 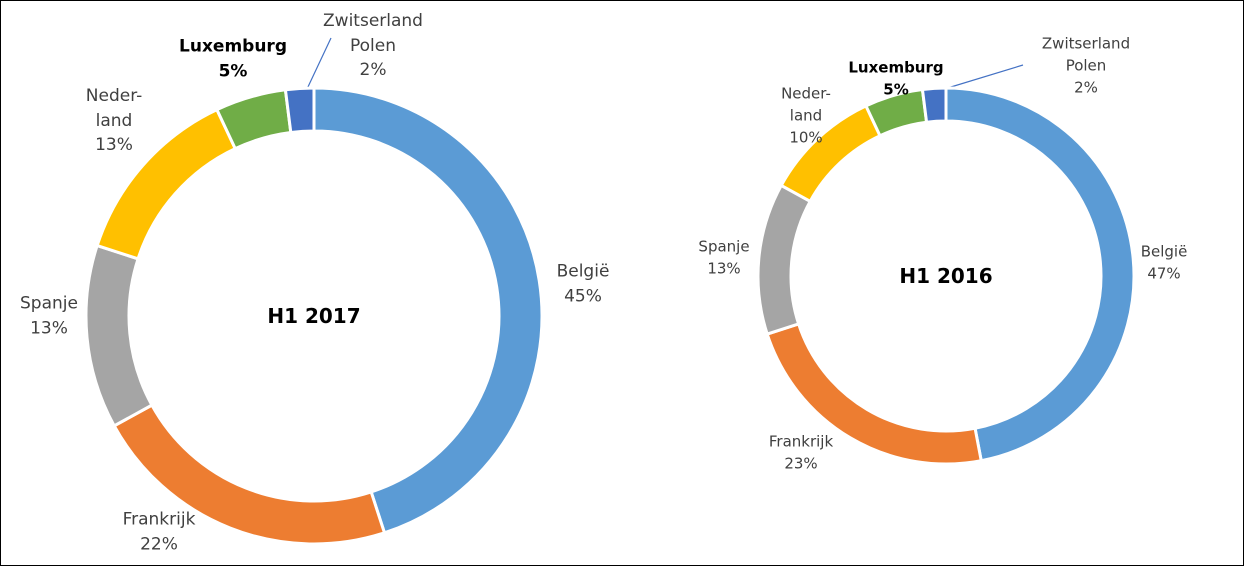 I want to click on segment-label: Neder- land 10%, so click(x=806, y=115).